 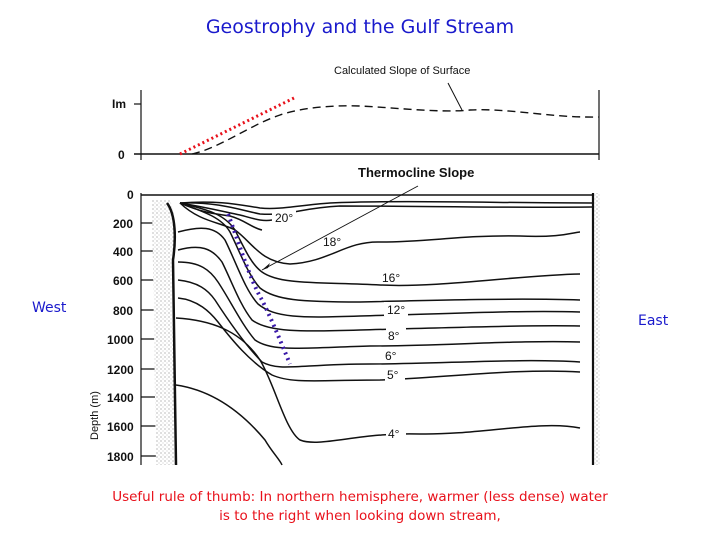 I want to click on depth-tick-800: 800, so click(x=123, y=311).